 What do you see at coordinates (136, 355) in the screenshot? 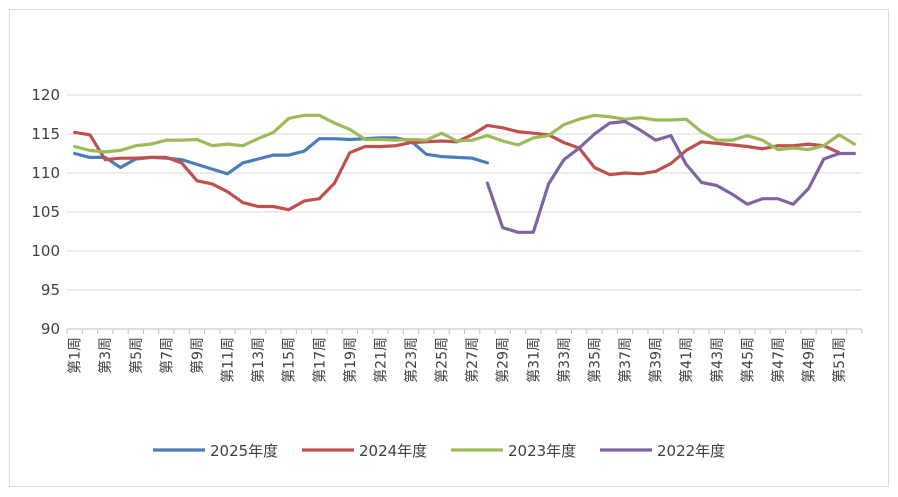
I see `x-tick-label: 第5周` at bounding box center [136, 355].